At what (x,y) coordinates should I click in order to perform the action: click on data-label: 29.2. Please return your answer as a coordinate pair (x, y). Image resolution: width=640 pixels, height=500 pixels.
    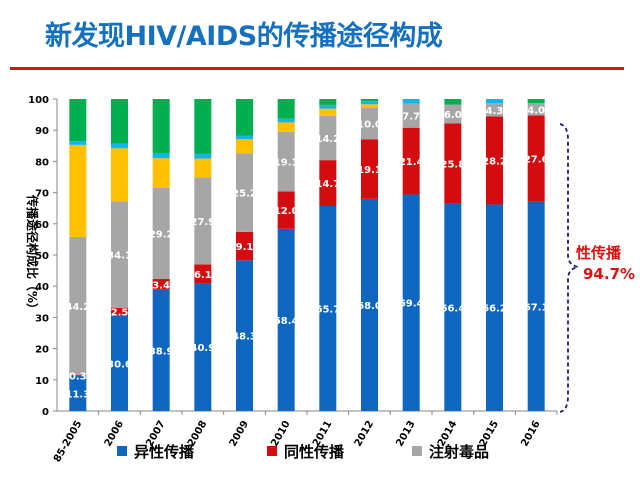
    Looking at the image, I should click on (161, 234).